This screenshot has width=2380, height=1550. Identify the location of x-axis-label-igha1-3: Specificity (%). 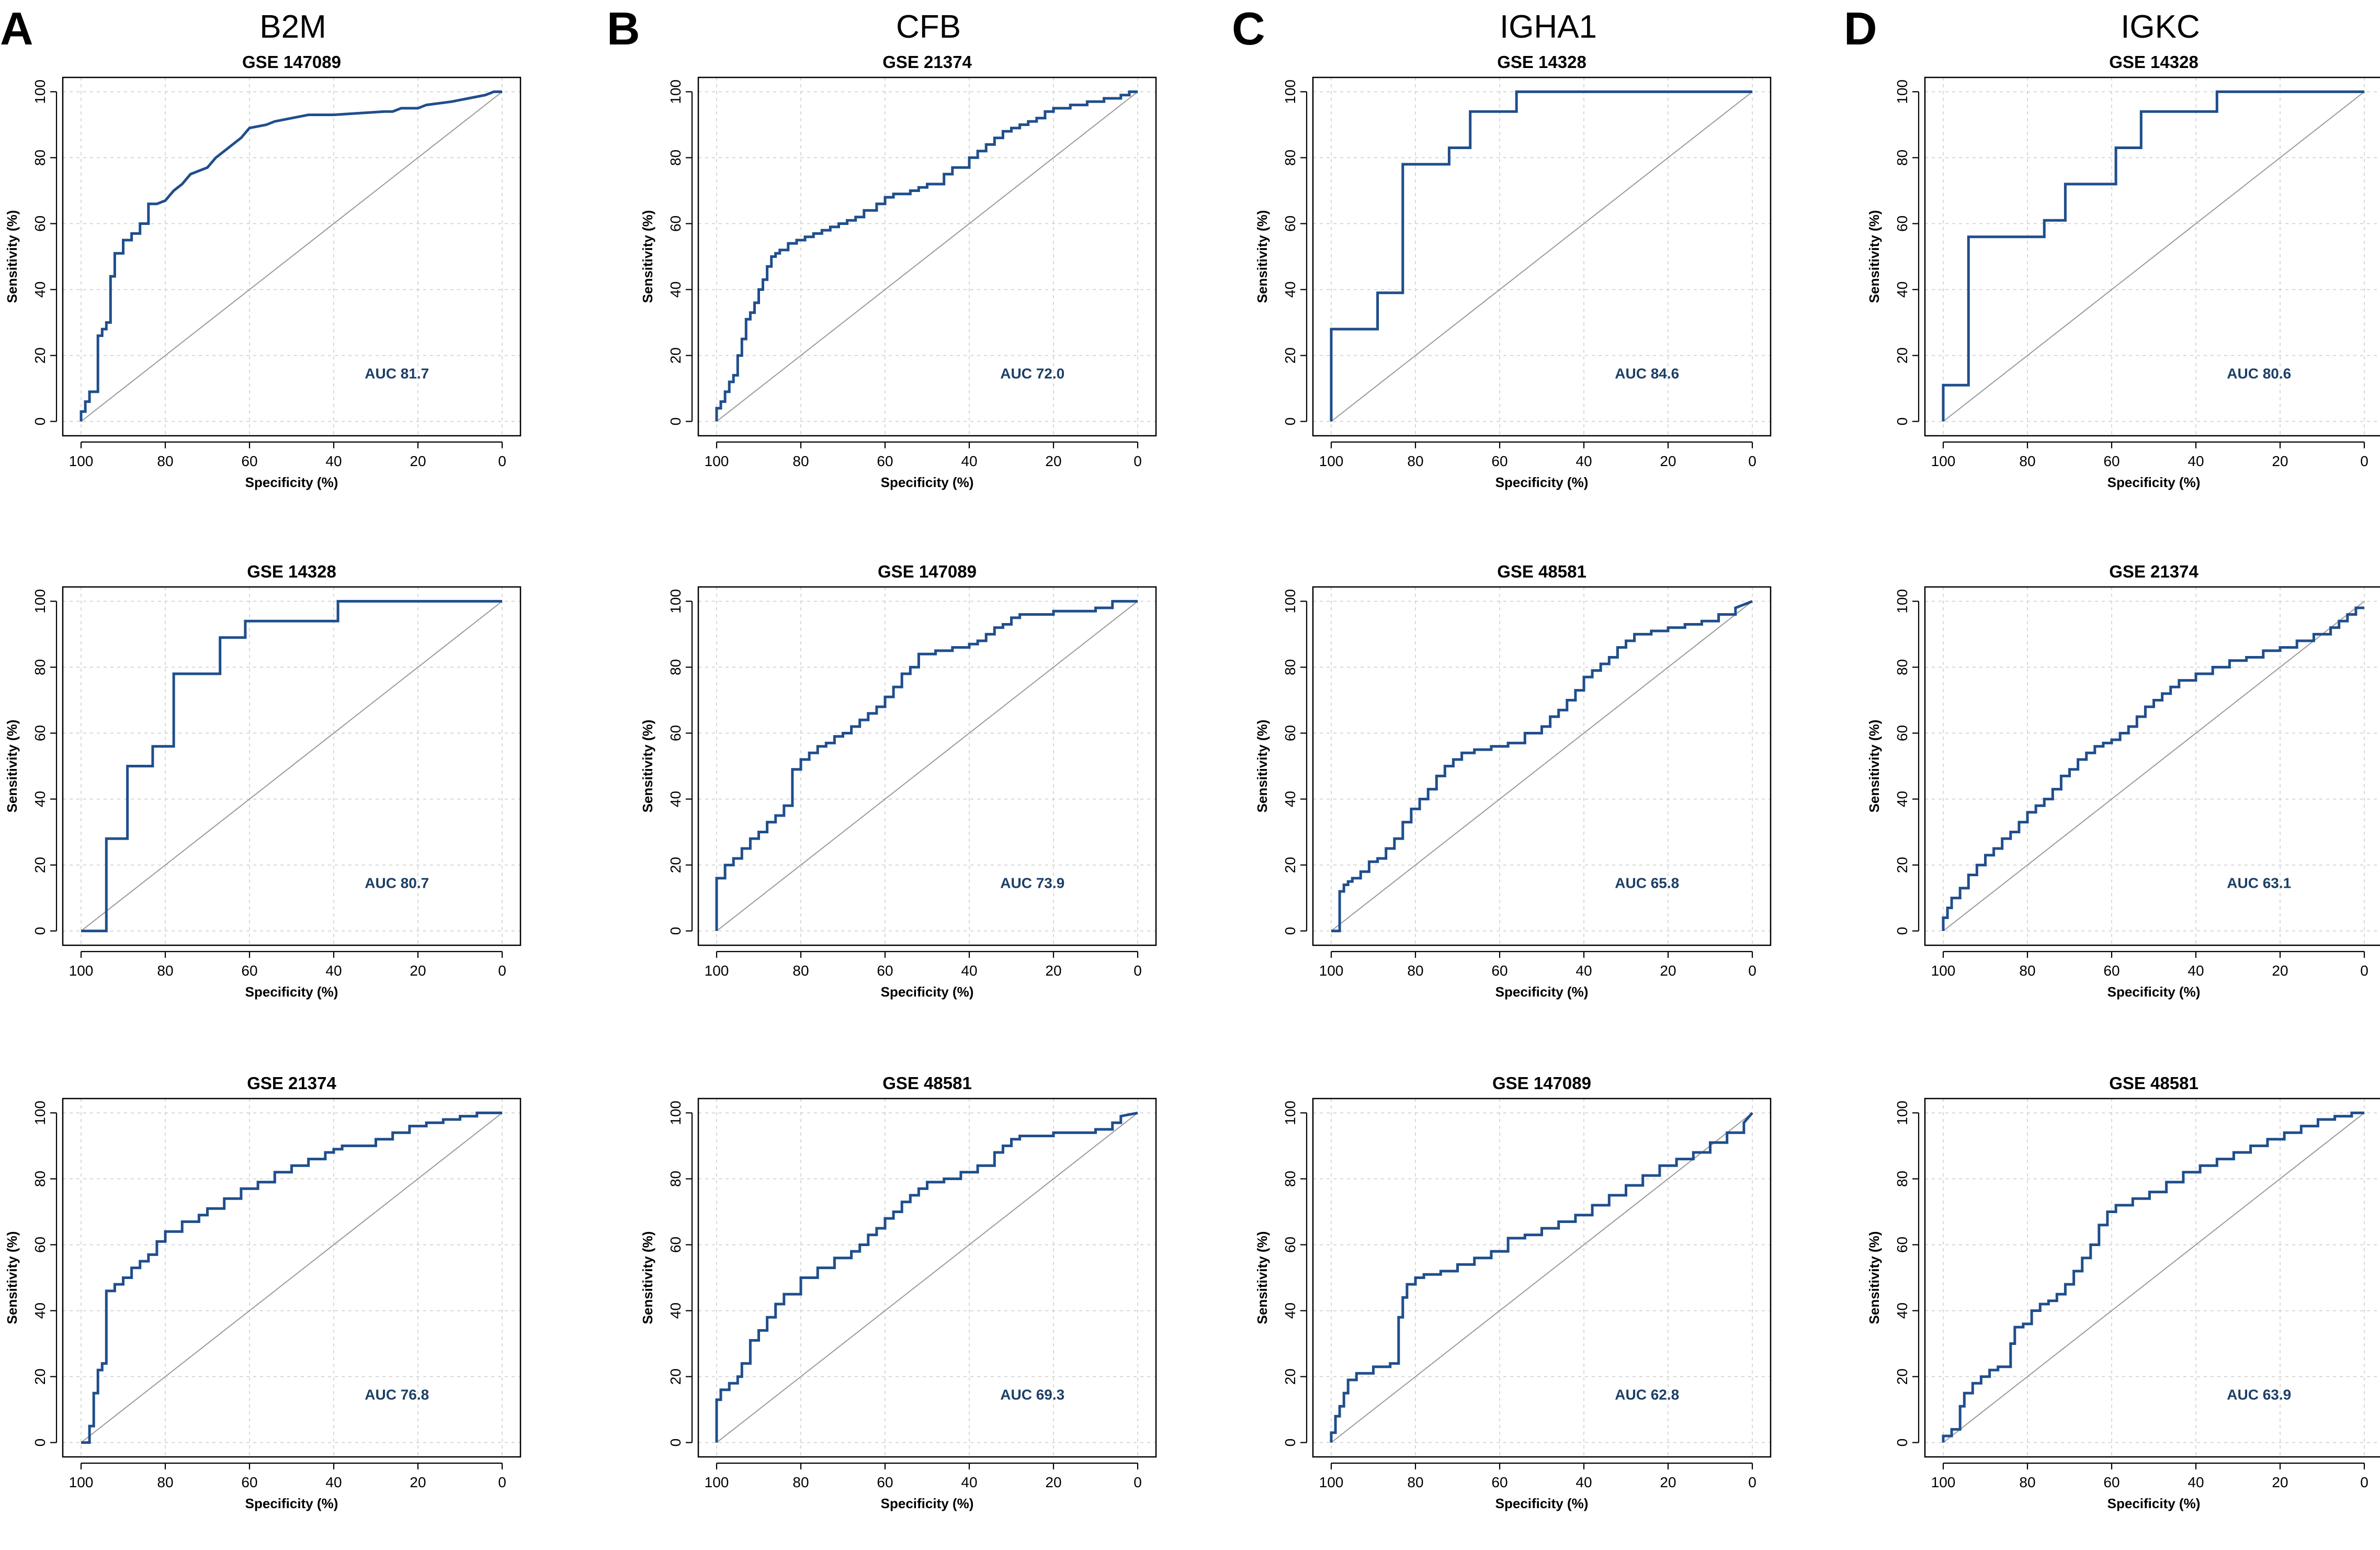
(1542, 1504).